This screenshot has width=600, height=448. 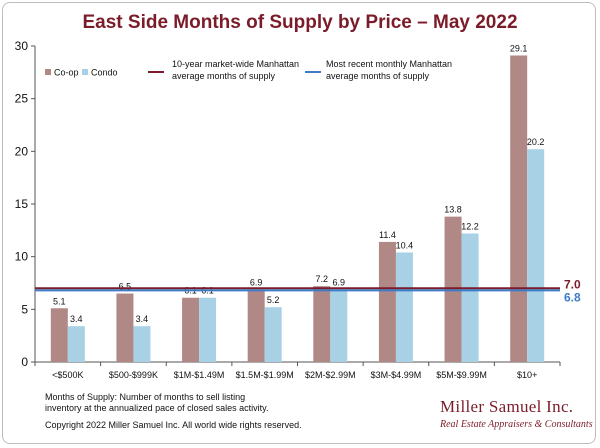 I want to click on data-label: 13.8, so click(x=453, y=210).